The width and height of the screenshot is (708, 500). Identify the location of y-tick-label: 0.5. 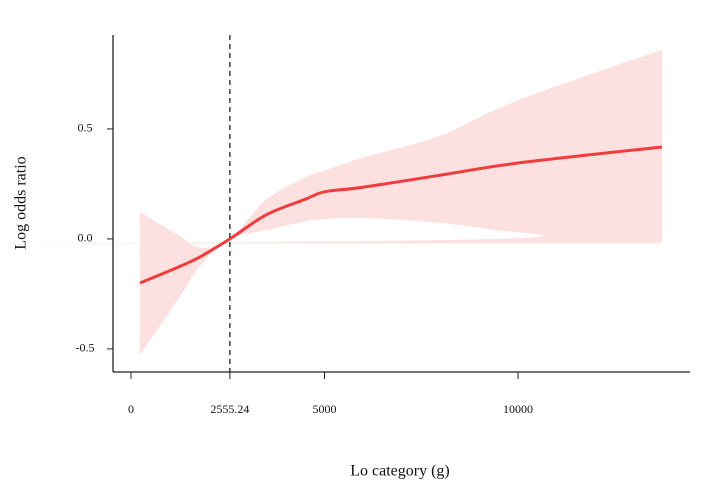
(85, 128).